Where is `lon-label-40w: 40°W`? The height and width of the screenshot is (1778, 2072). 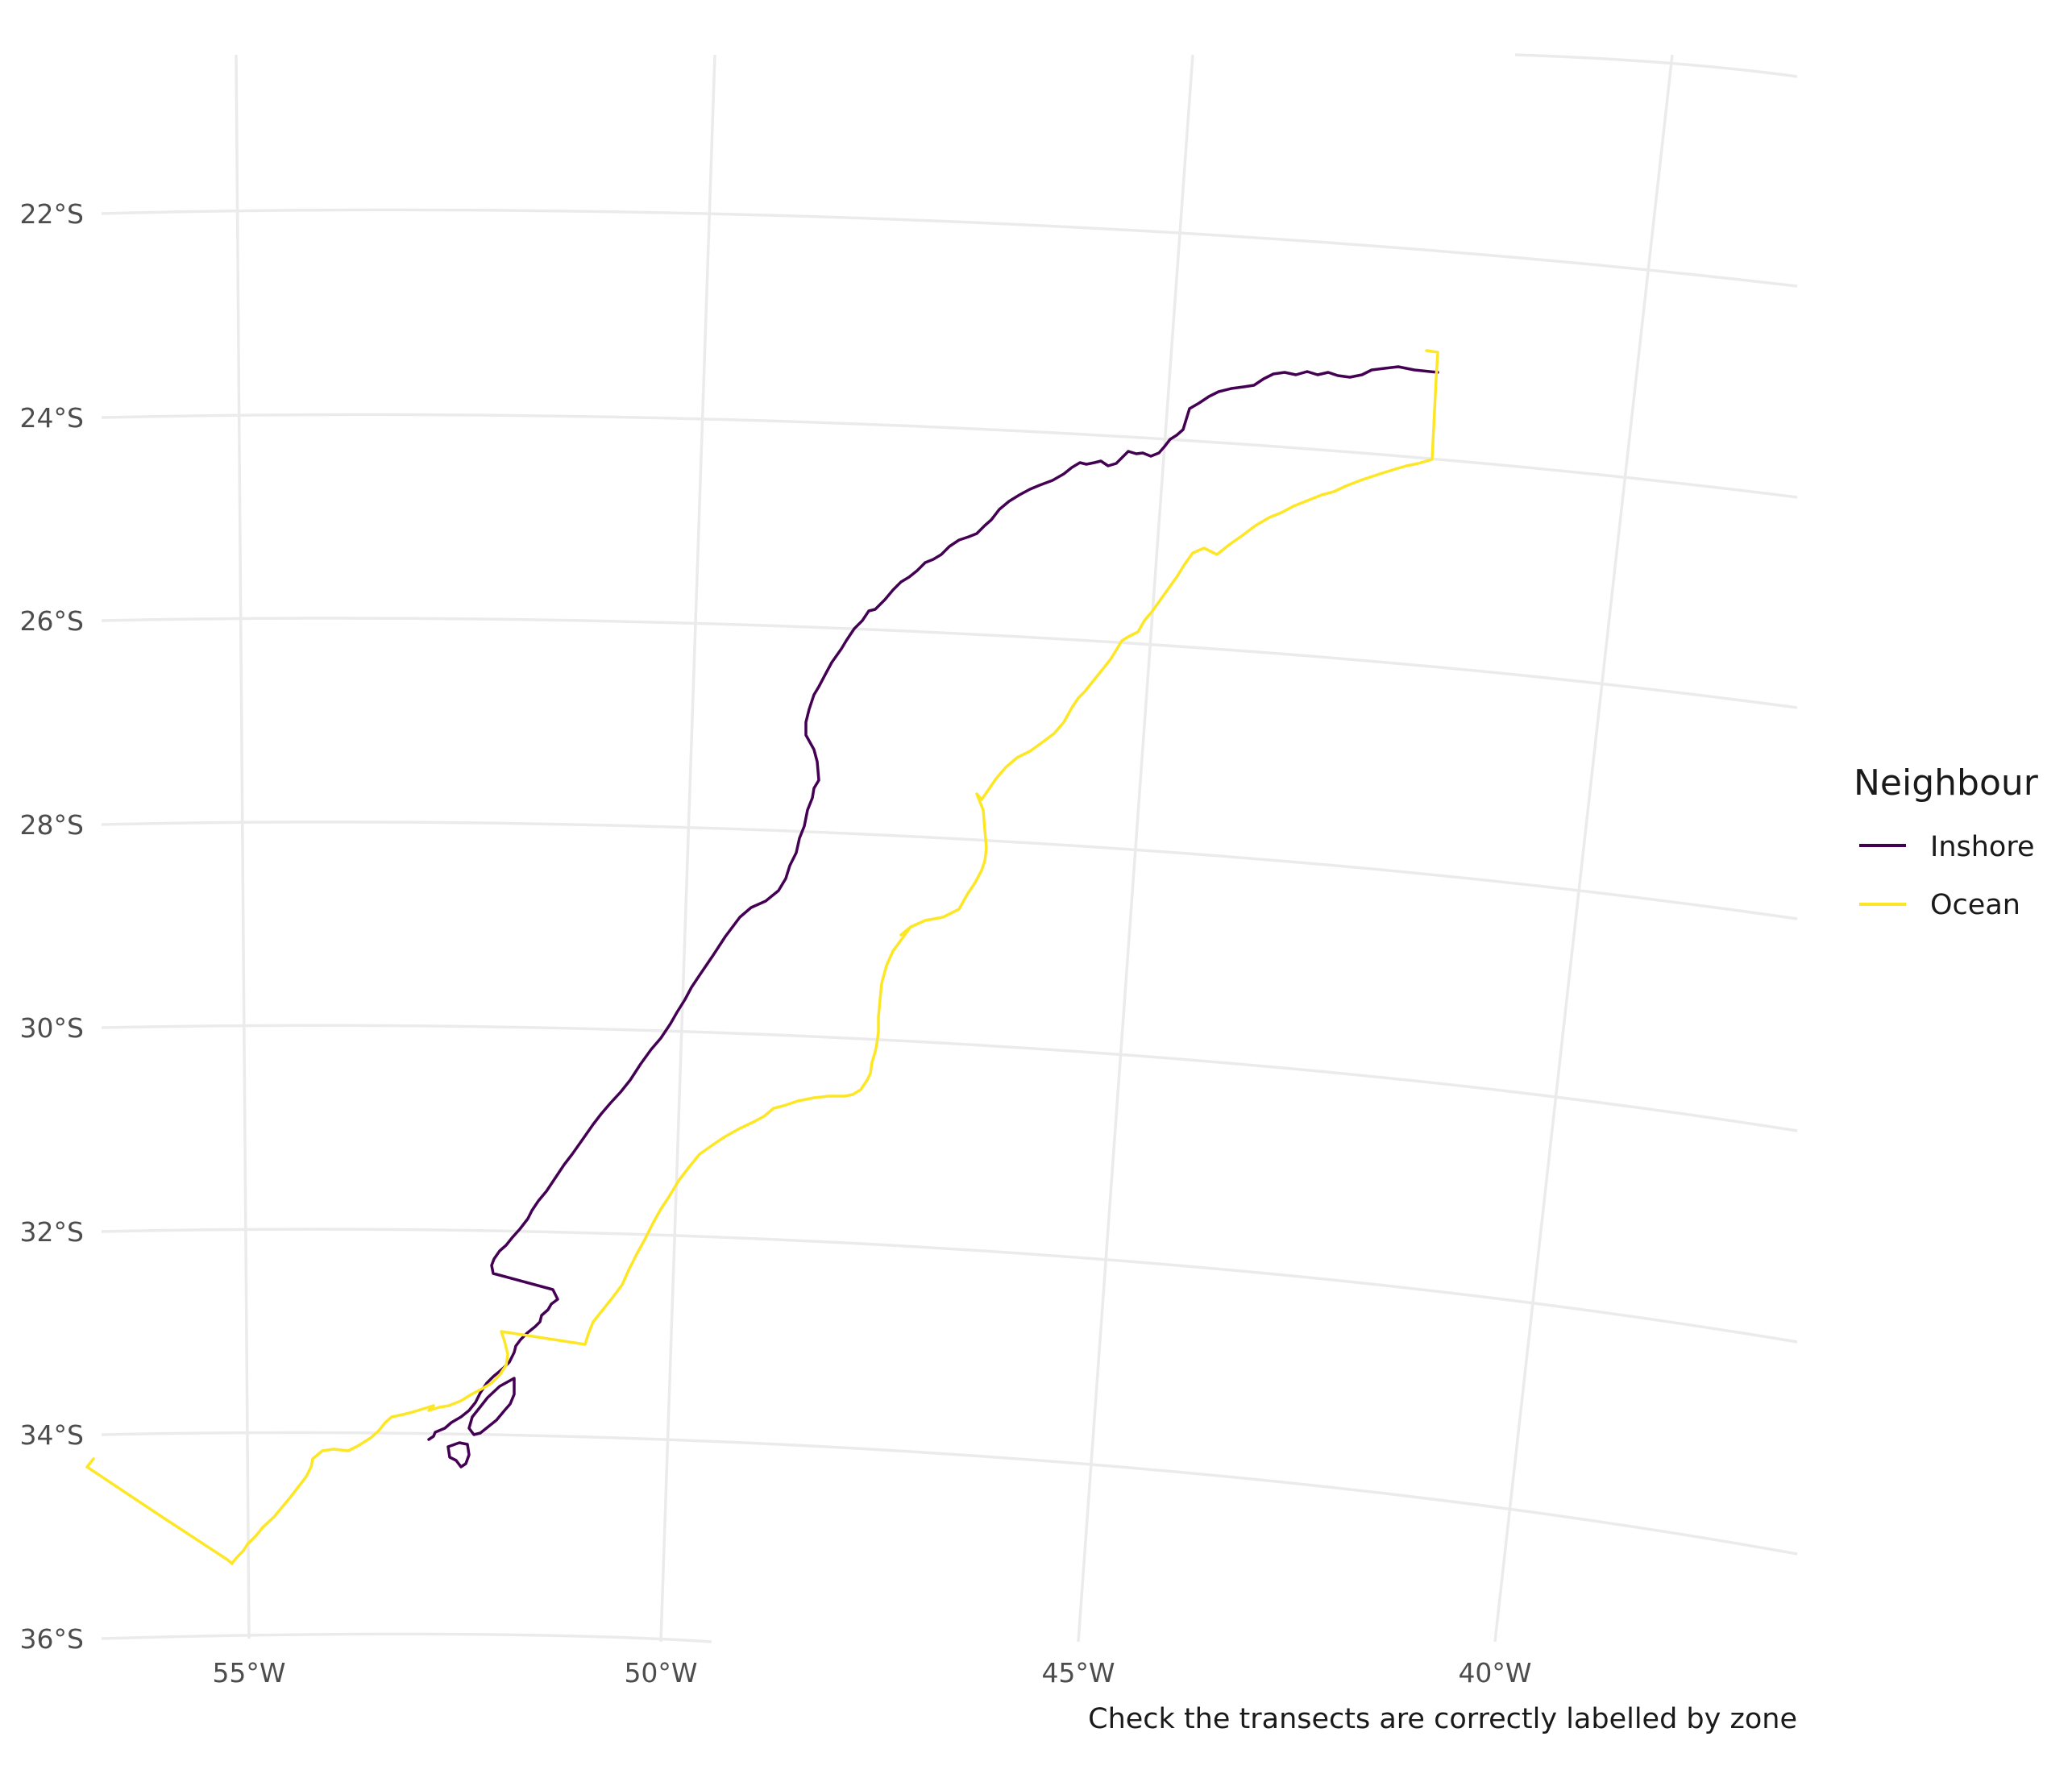 lon-label-40w: 40°W is located at coordinates (1494, 1673).